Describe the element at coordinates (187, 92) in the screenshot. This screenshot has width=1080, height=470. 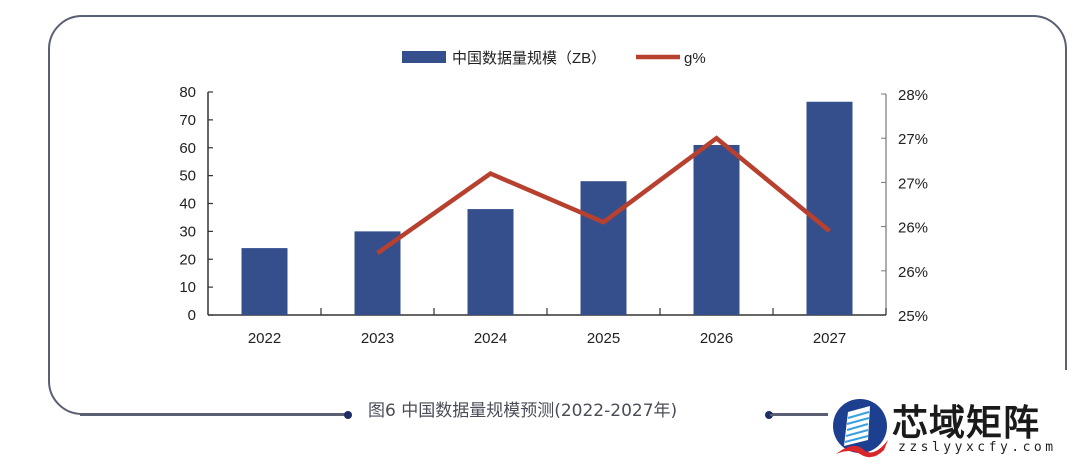
I see `left-tick-label: 80` at that location.